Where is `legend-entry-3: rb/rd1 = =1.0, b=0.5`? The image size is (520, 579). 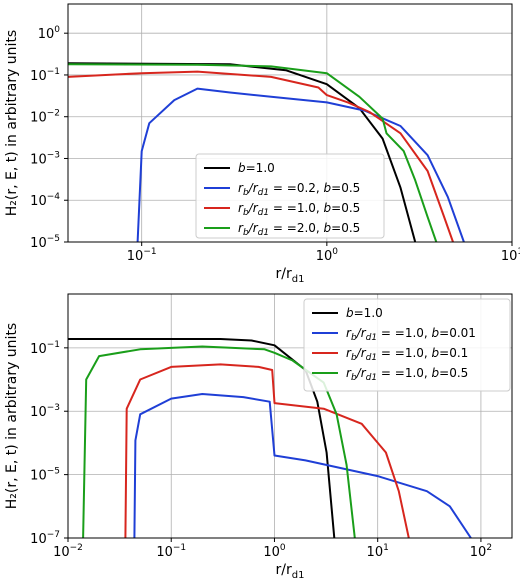
legend-entry-3: rb/rd1 = =1.0, b=0.5 is located at coordinates (407, 374).